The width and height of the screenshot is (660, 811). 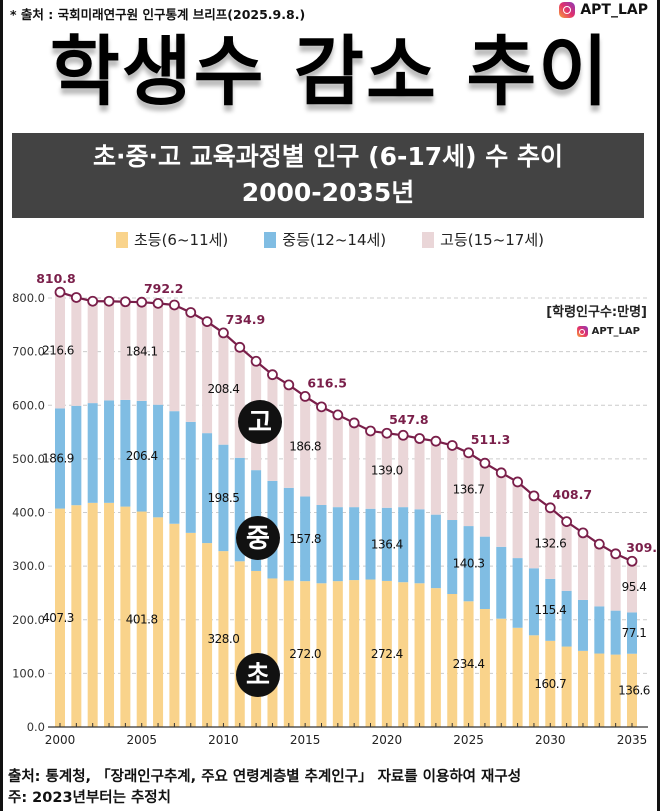 What do you see at coordinates (28, 405) in the screenshot?
I see `y-tick-label: 600.0` at bounding box center [28, 405].